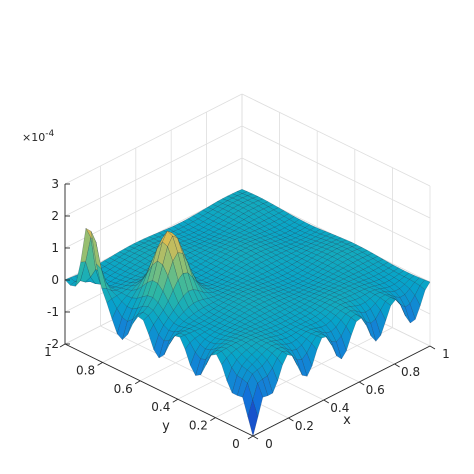  What do you see at coordinates (160, 407) in the screenshot?
I see `y-tick-label: 0.4` at bounding box center [160, 407].